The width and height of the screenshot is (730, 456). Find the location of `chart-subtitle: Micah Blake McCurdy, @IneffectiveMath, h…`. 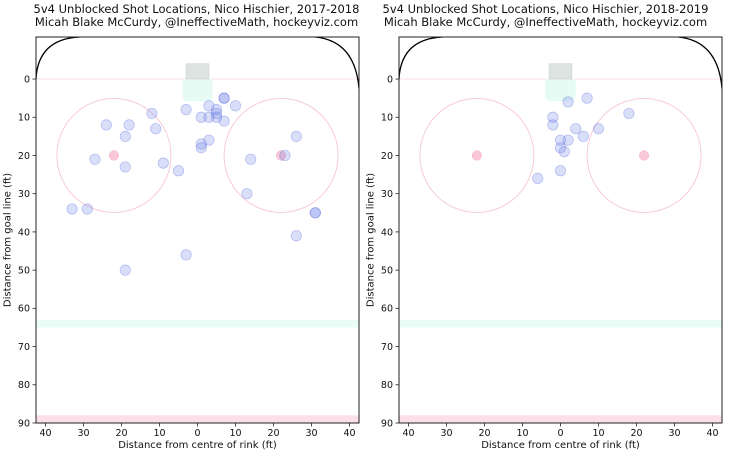

chart-subtitle: Micah Blake McCurdy, @IneffectiveMath, h… is located at coordinates (196, 22).